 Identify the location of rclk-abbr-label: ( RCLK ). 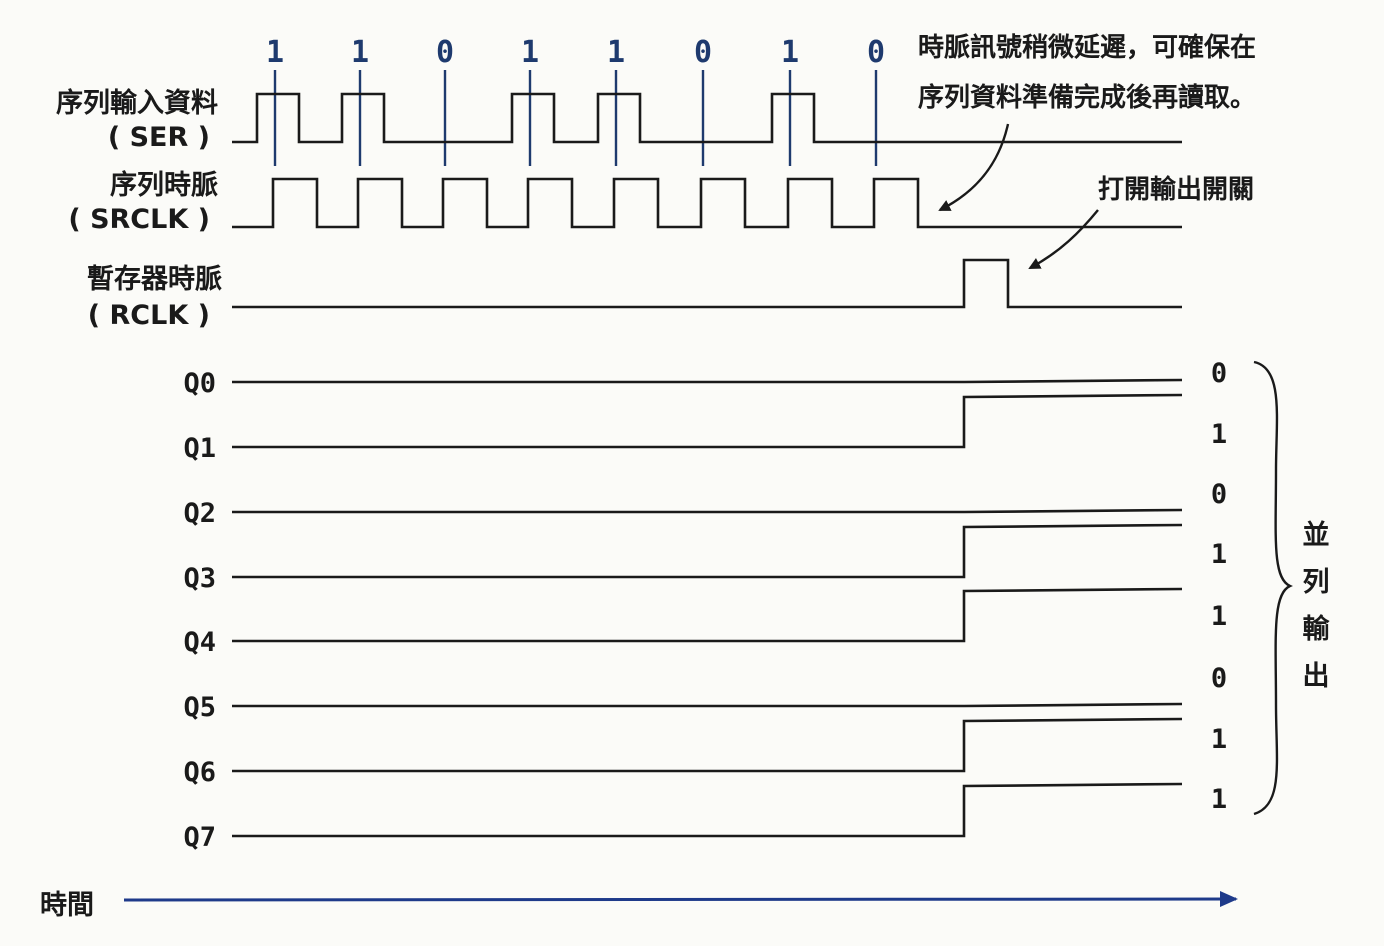
(149, 315).